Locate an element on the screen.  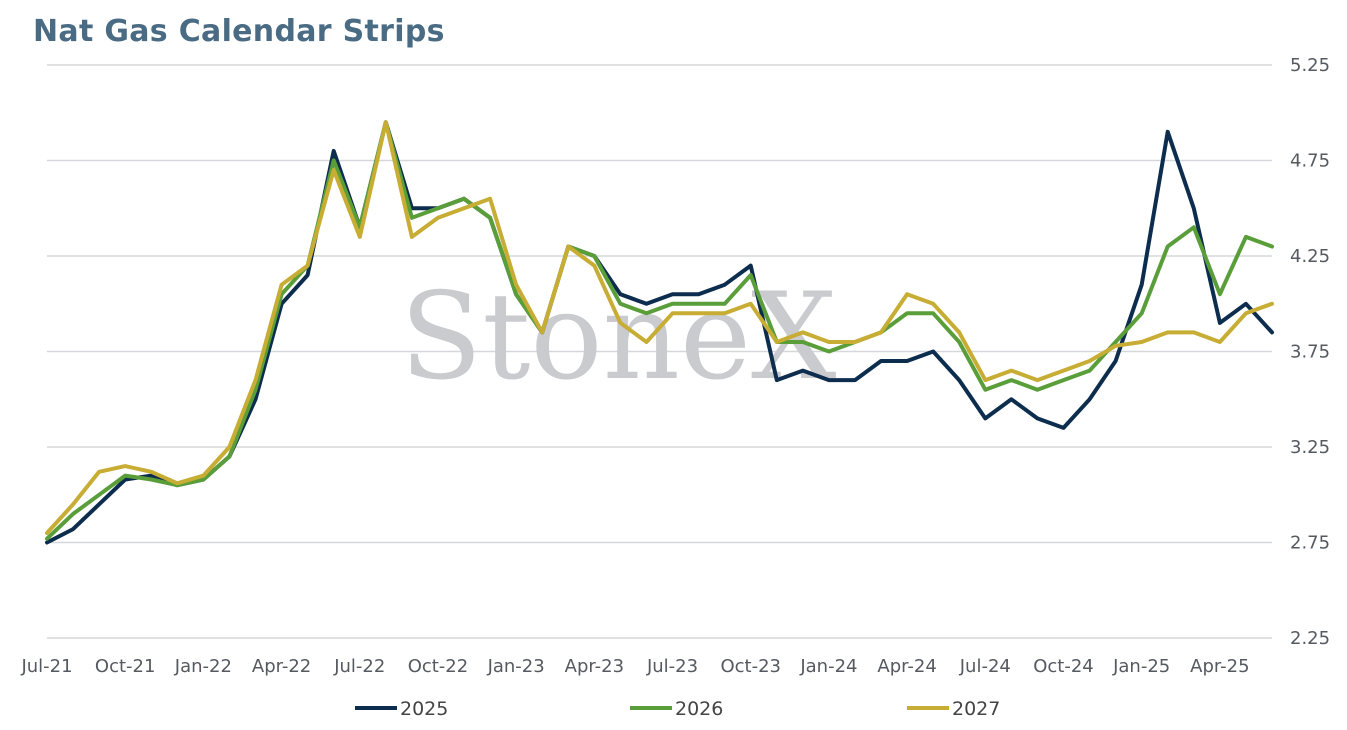
x-tick-label: Jan-25 is located at coordinates (1141, 666).